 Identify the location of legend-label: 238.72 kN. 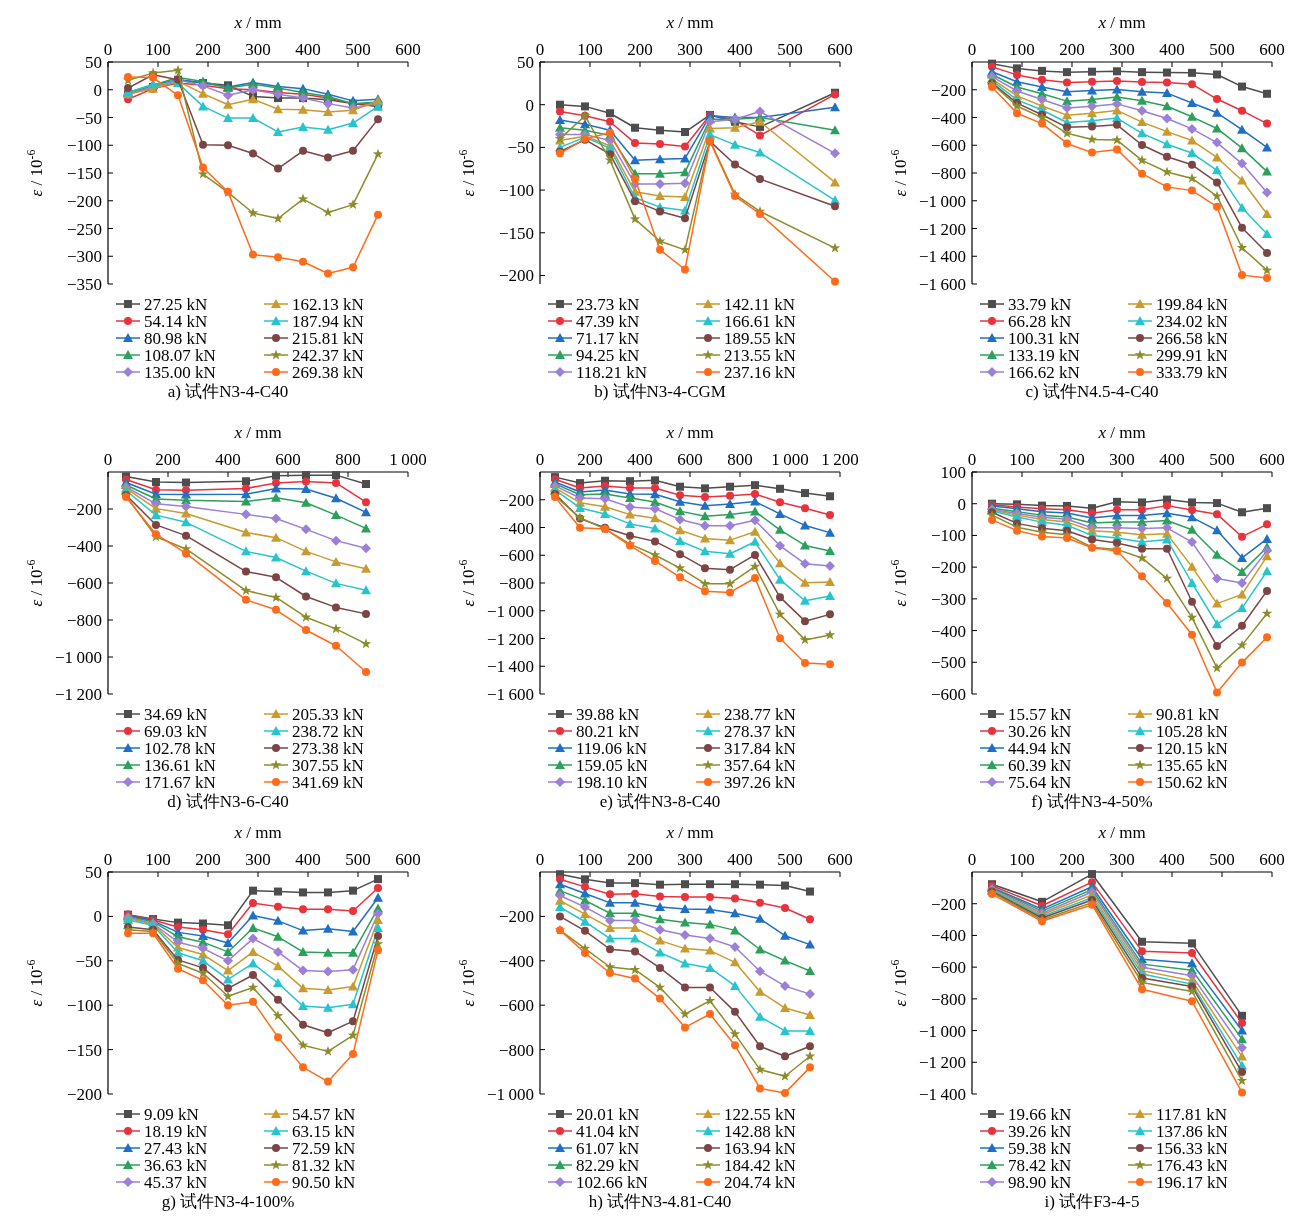
(328, 731).